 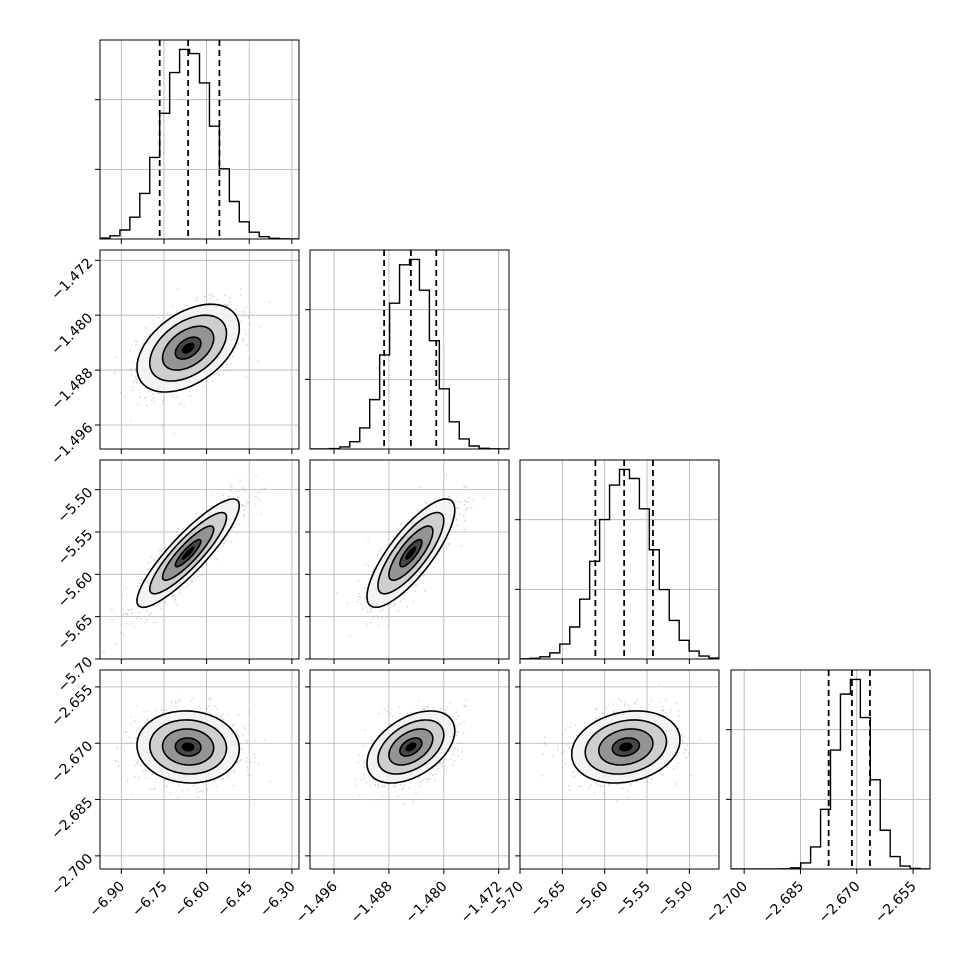 I want to click on ytick-label-1-1: −1.488, so click(x=72, y=389).